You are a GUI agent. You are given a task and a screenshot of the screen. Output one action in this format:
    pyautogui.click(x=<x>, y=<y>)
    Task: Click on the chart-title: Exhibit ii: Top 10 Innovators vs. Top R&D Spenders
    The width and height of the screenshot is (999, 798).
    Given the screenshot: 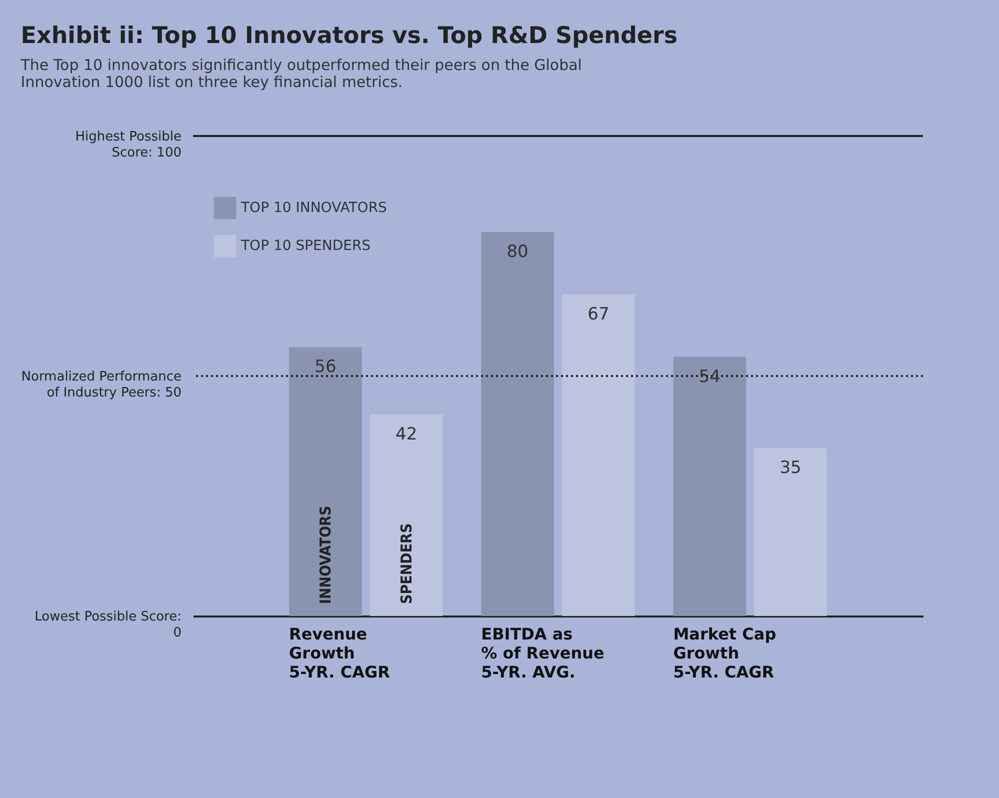 What is the action you would take?
    pyautogui.click(x=349, y=36)
    